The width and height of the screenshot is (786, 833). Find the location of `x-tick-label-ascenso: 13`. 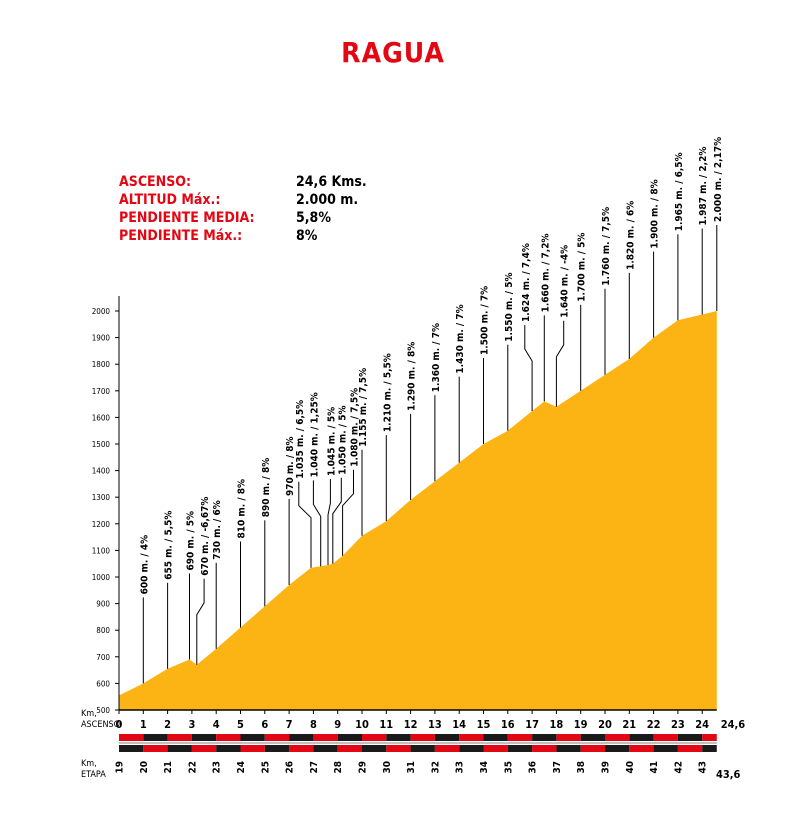

x-tick-label-ascenso: 13 is located at coordinates (435, 724).